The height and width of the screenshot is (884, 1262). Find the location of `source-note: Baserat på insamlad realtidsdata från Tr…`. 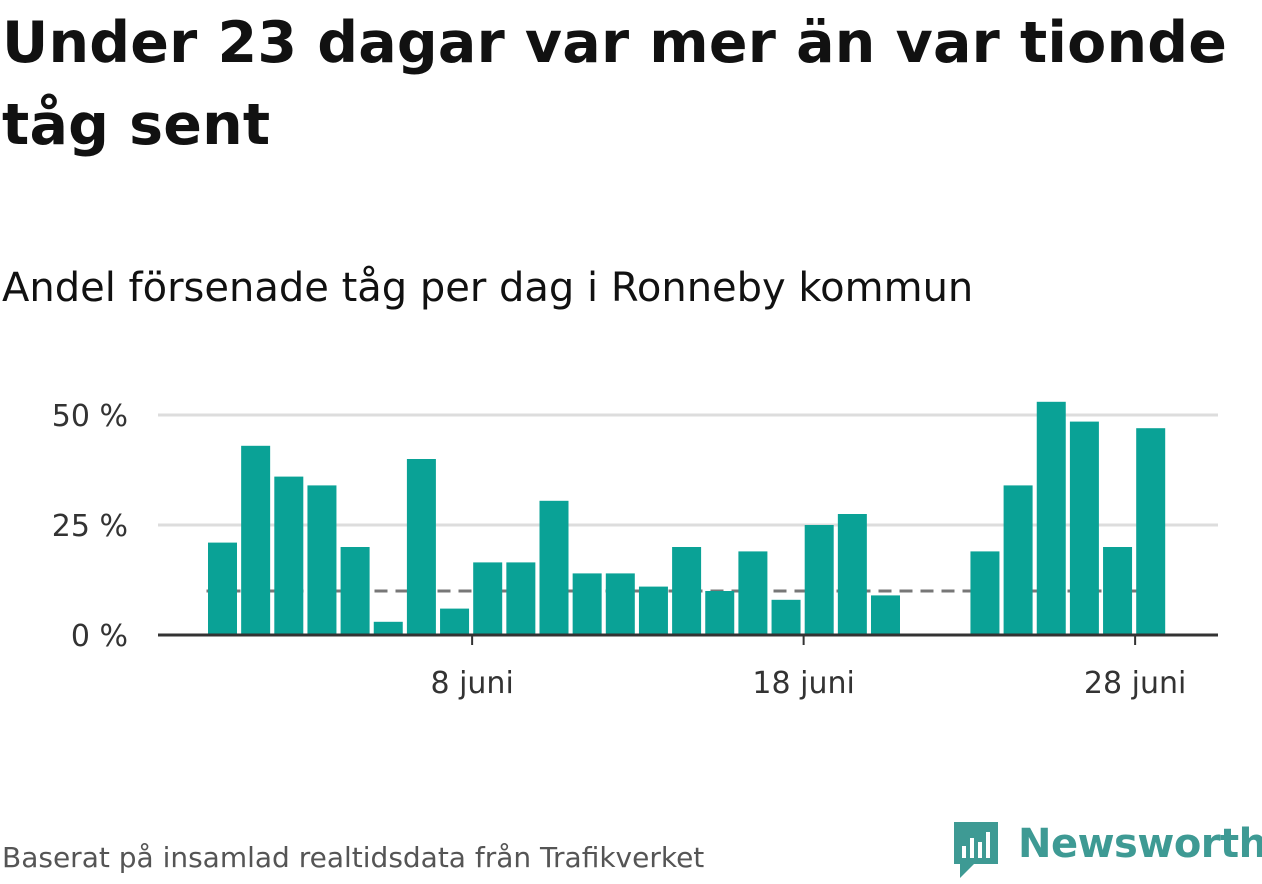

source-note: Baserat på insamlad realtidsdata från Tr… is located at coordinates (353, 857).